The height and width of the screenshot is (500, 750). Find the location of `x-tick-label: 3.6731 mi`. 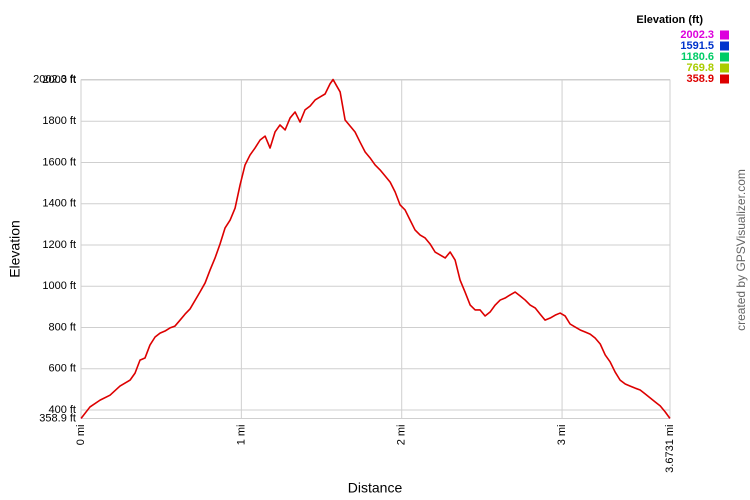

x-tick-label: 3.6731 mi is located at coordinates (670, 449).